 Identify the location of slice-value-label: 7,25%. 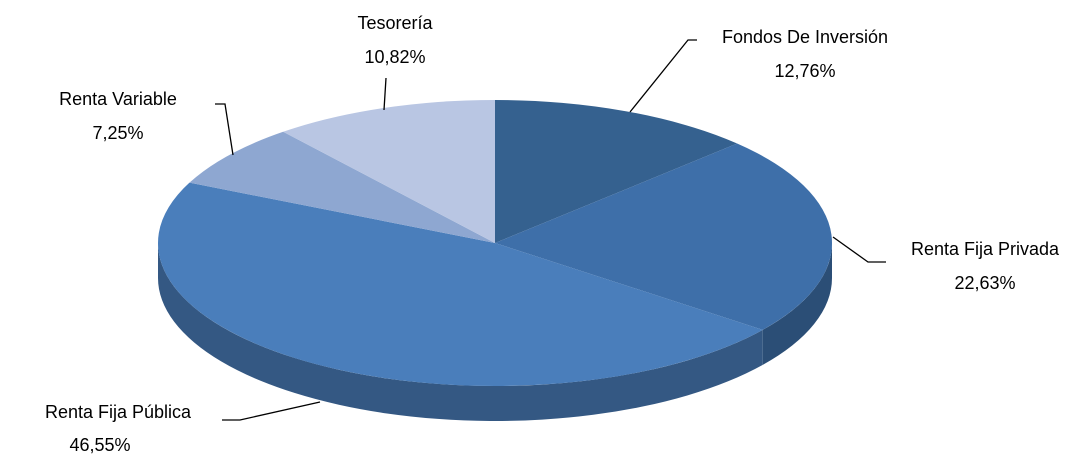
(117, 133).